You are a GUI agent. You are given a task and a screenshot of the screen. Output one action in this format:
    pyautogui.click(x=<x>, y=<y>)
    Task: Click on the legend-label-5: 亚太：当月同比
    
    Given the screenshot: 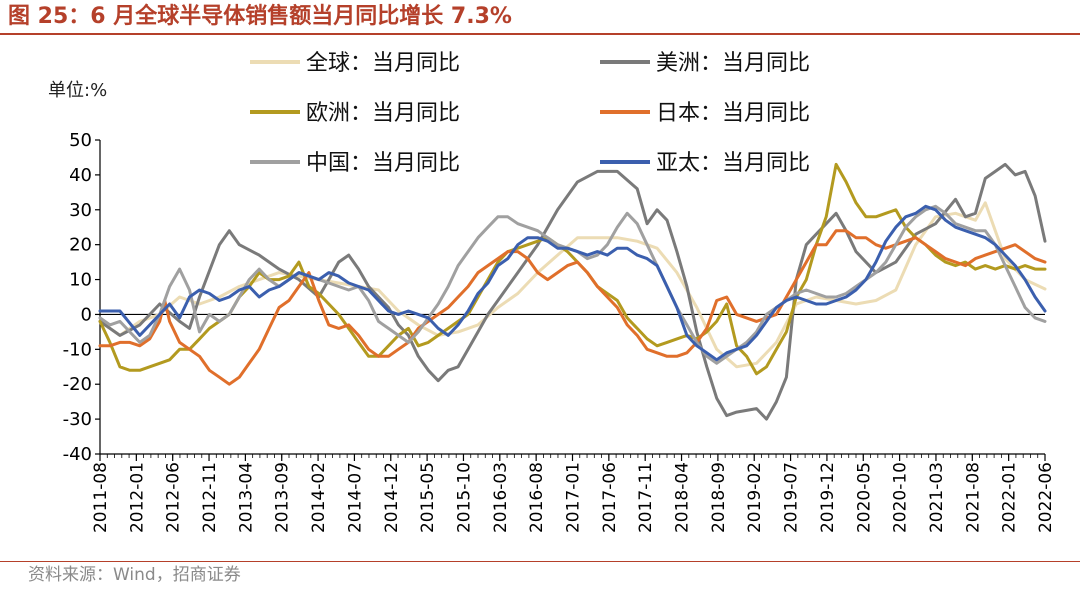 What is the action you would take?
    pyautogui.click(x=733, y=163)
    